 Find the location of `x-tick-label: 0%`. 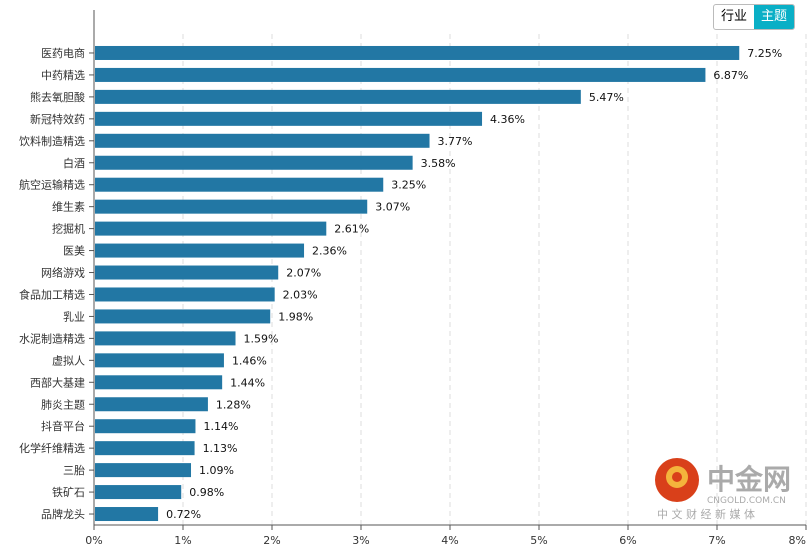

x-tick-label: 0% is located at coordinates (93, 540).